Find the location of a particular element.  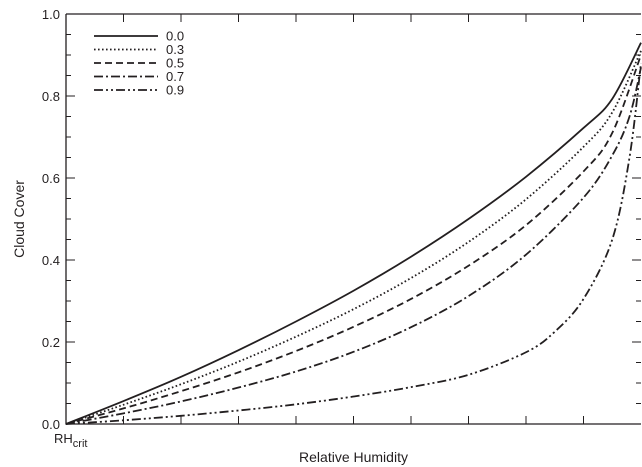

y-tick-label: 0.4 is located at coordinates (51, 260).